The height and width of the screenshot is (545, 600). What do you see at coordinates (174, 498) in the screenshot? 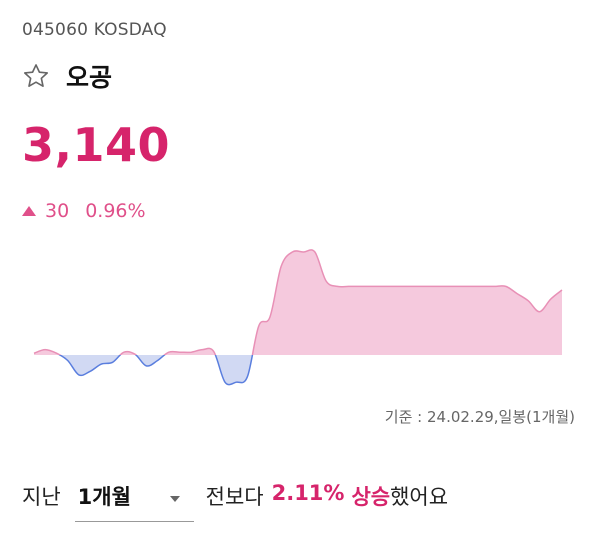
I see `caret-down-icon` at bounding box center [174, 498].